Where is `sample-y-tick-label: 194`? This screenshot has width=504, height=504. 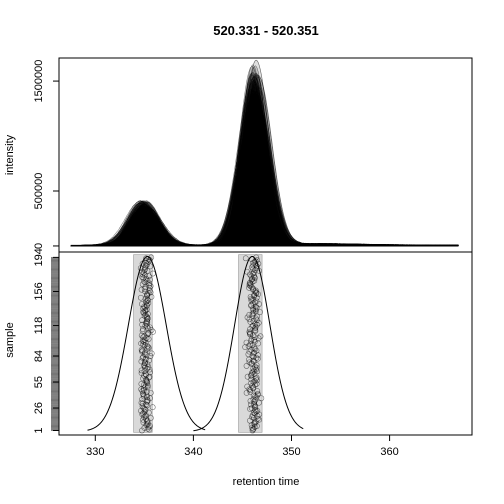
sample-y-tick-label: 194 is located at coordinates (39, 257).